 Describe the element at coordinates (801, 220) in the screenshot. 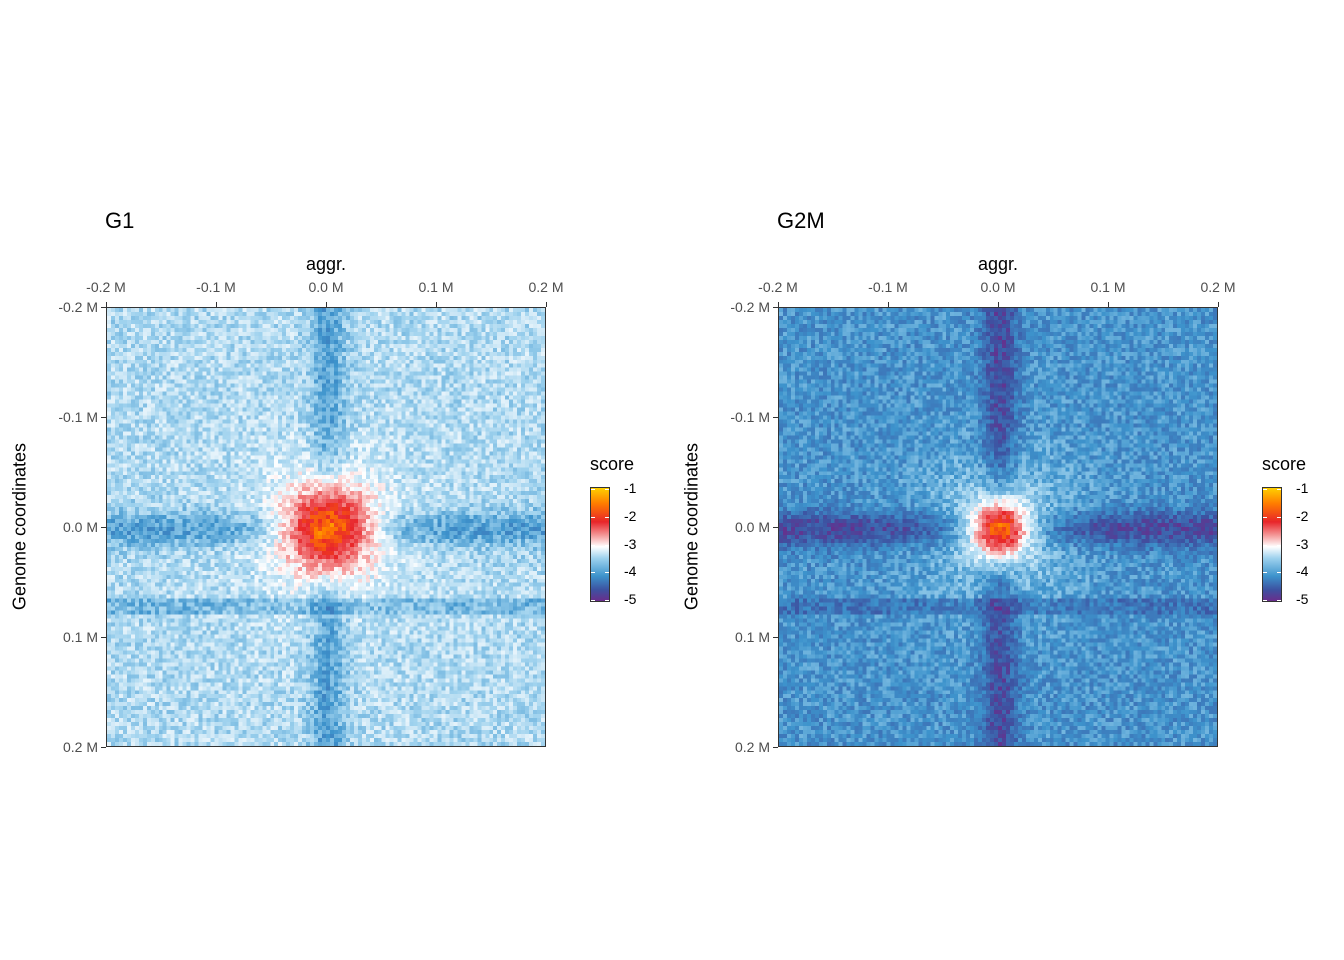

I see `panel-title: G2M` at that location.